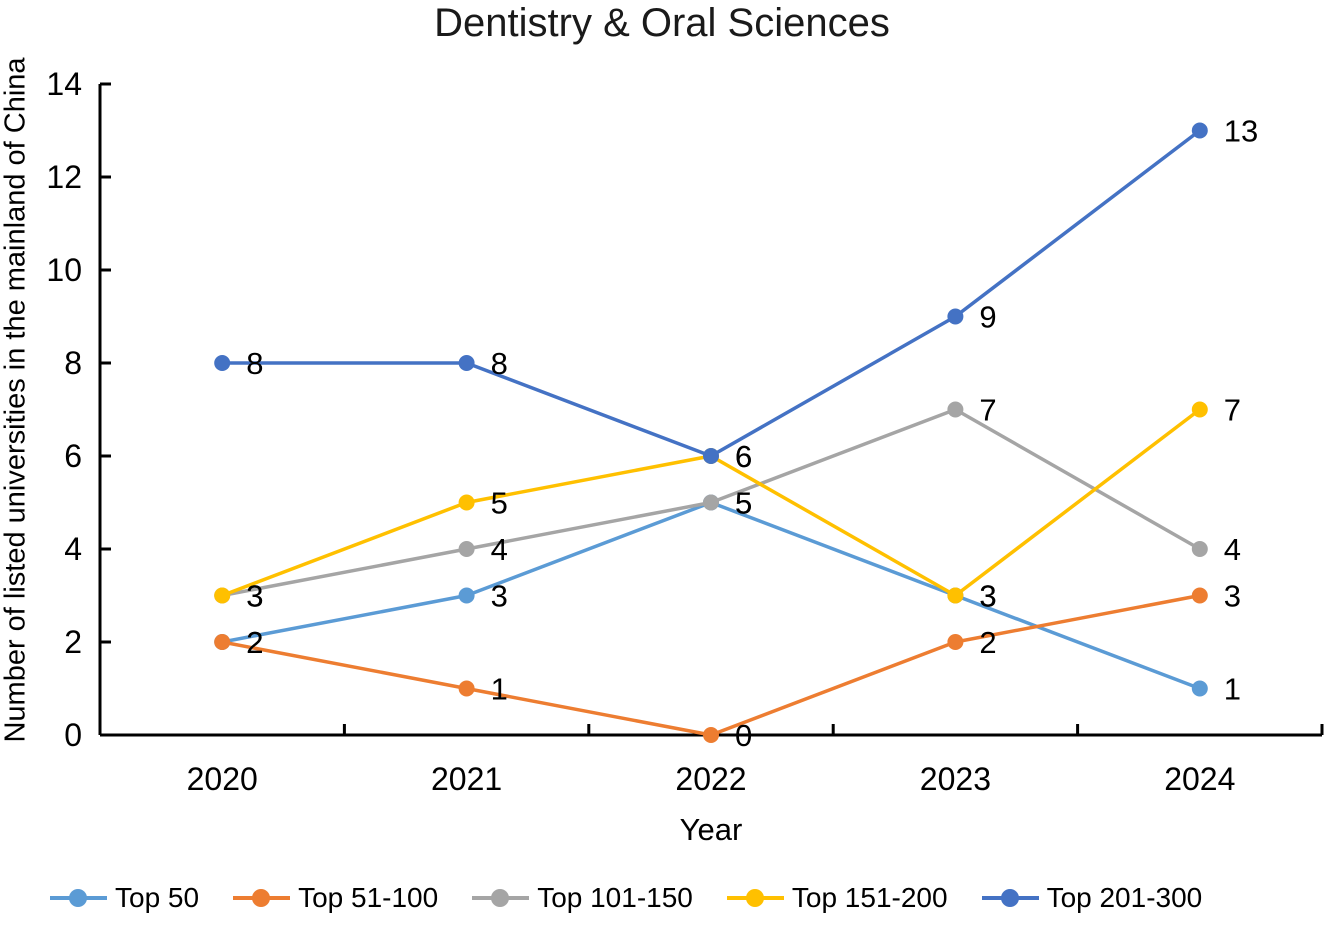 The image size is (1324, 927). What do you see at coordinates (157, 897) in the screenshot?
I see `legend-label: Top 50` at bounding box center [157, 897].